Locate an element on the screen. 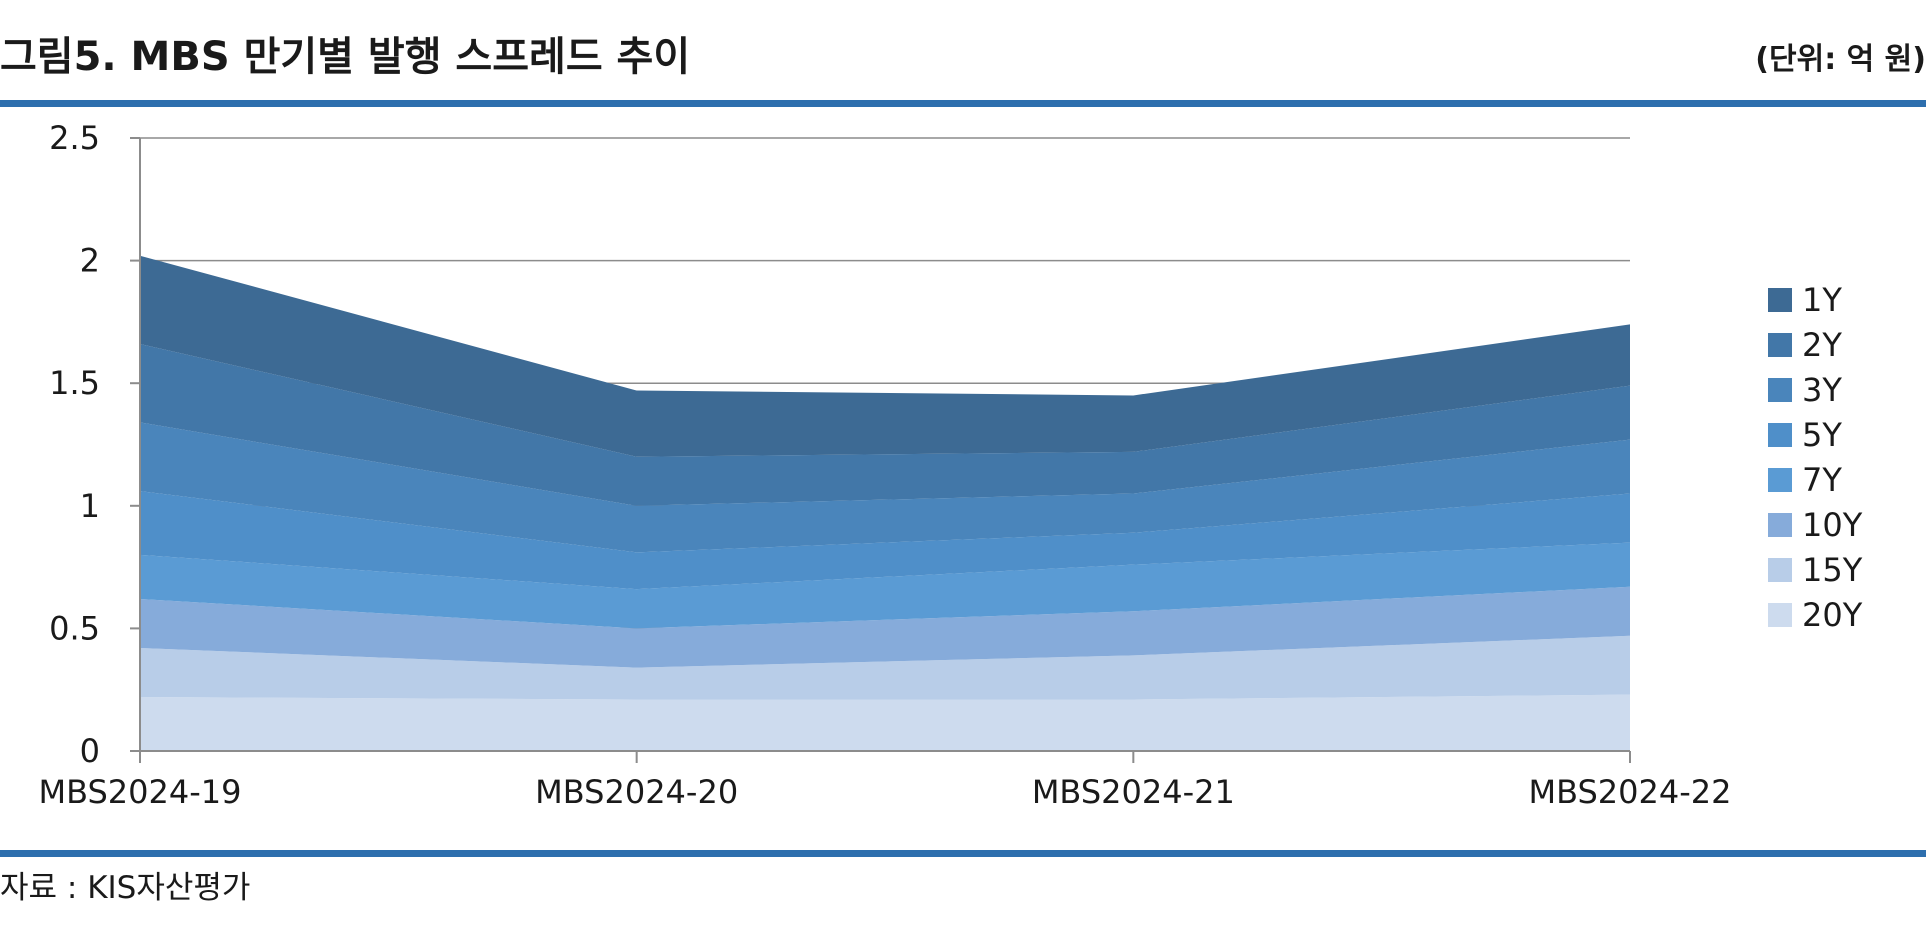 Image resolution: width=1926 pixels, height=952 pixels. y-tick-label-0: 0 is located at coordinates (90, 751).